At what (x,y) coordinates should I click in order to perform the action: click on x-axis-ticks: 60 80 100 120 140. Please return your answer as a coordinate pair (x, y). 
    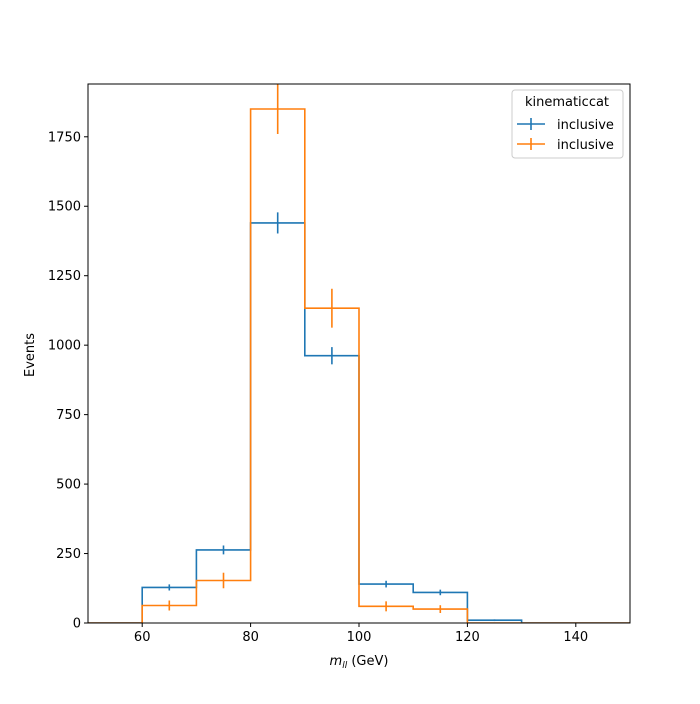
    Looking at the image, I should click on (361, 634).